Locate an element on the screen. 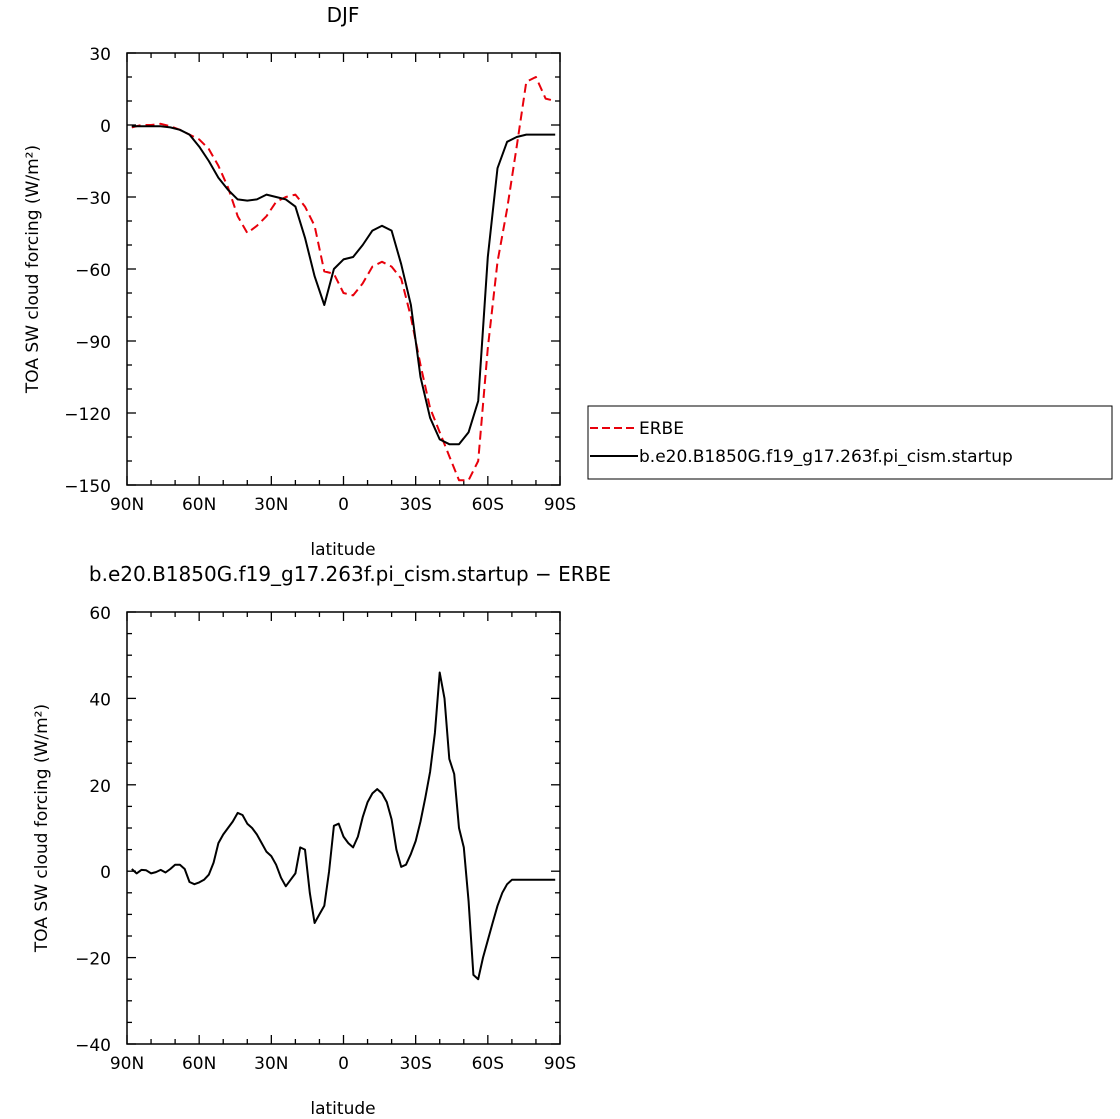 Image resolution: width=1120 pixels, height=1119 pixels. bottom-series is located at coordinates (343, 826).